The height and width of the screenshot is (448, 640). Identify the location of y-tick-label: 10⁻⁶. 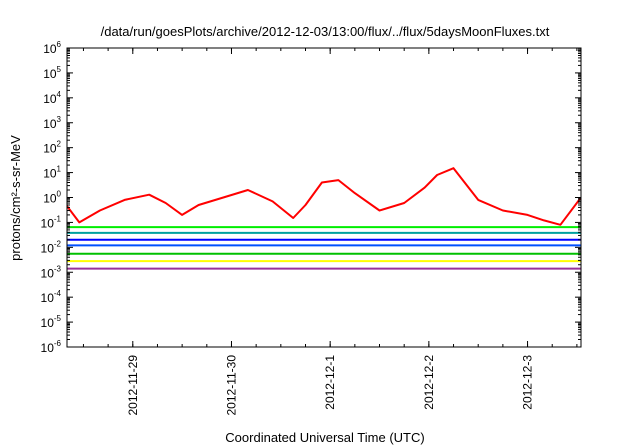
(51, 347).